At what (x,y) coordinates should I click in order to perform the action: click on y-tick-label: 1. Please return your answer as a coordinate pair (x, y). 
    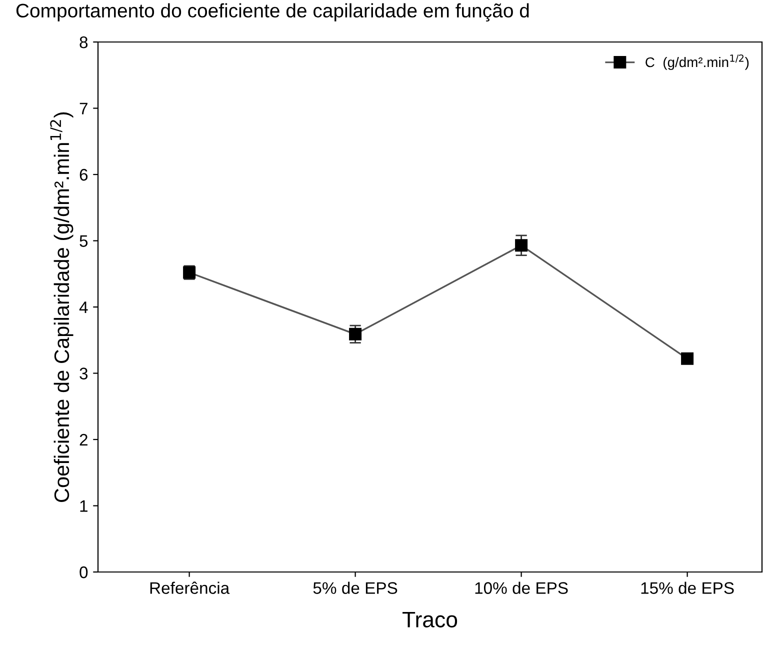
    Looking at the image, I should click on (84, 506).